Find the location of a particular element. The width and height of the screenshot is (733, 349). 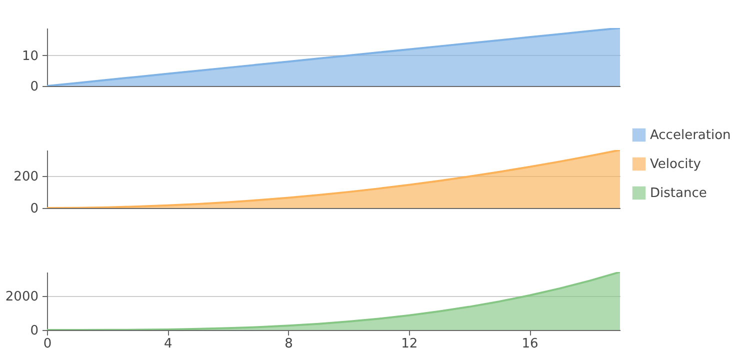

y-tick-label: 2000 is located at coordinates (21, 297).